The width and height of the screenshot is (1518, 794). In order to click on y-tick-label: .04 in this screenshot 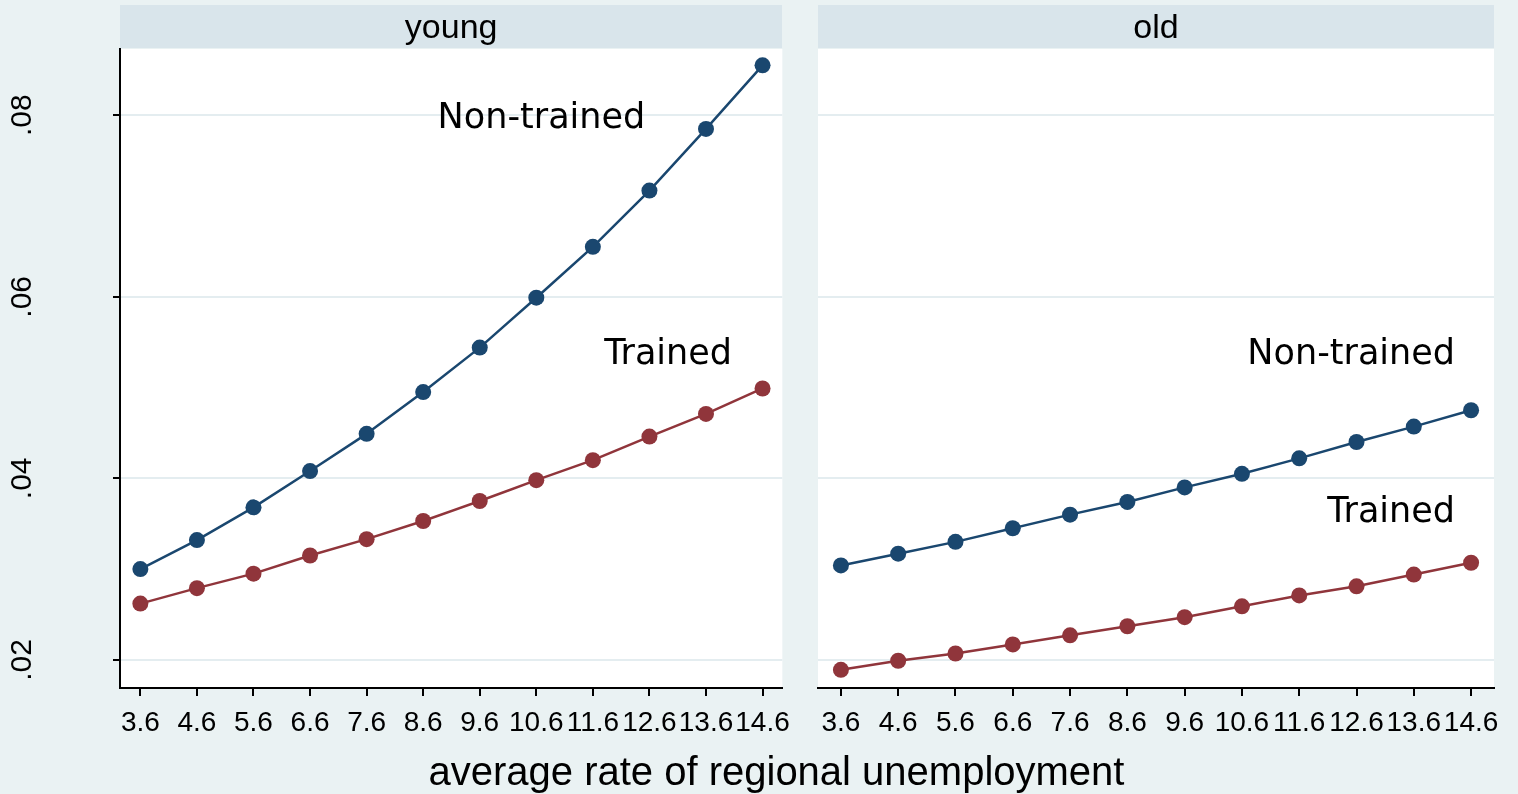, I will do `click(21, 478)`.